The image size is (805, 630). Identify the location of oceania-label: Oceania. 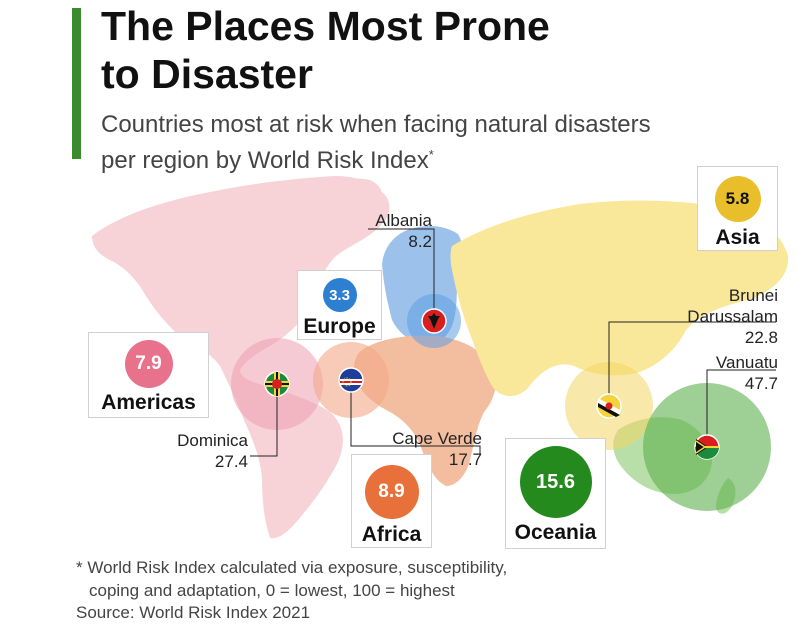
(555, 532).